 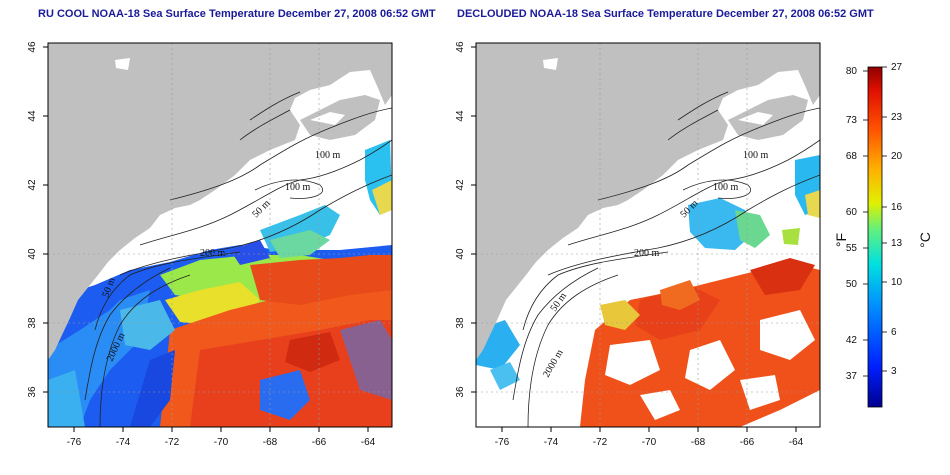 I want to click on colorbar-ticks, so click(x=875, y=221).